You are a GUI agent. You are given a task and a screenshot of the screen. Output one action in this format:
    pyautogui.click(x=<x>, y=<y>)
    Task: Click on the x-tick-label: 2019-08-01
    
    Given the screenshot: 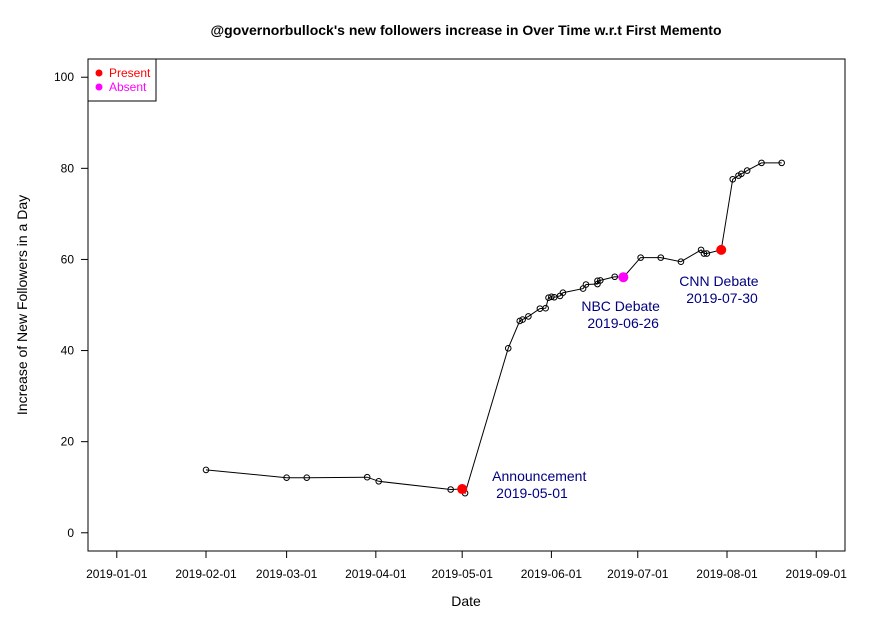 What is the action you would take?
    pyautogui.click(x=727, y=574)
    